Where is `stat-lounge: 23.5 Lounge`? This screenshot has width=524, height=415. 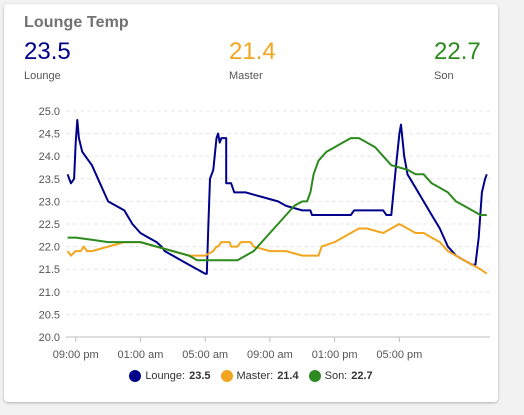 stat-lounge: 23.5 Lounge is located at coordinates (47, 60).